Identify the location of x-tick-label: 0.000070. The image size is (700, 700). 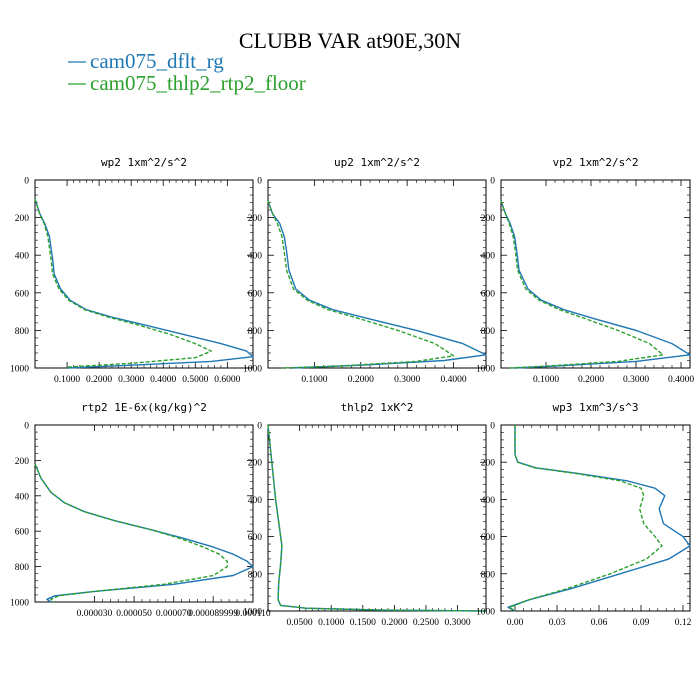
(174, 614).